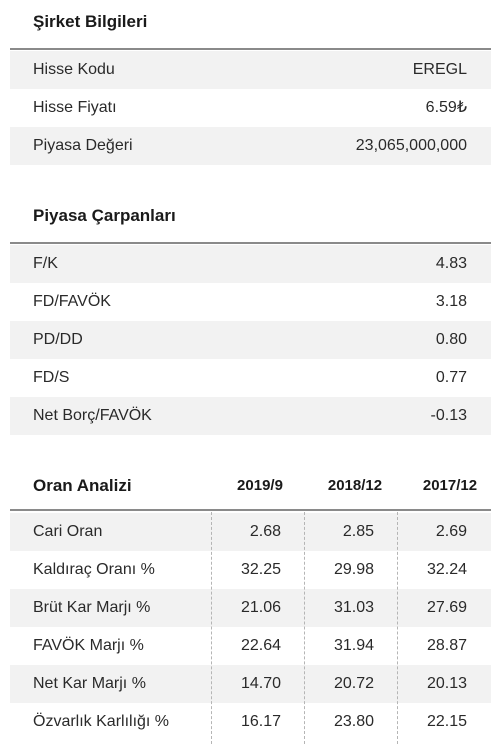 Image resolution: width=502 pixels, height=751 pixels. What do you see at coordinates (250, 416) in the screenshot?
I see `multiples-row-net-debt-ebitda: Net Borç/FAVÖK -0.13` at bounding box center [250, 416].